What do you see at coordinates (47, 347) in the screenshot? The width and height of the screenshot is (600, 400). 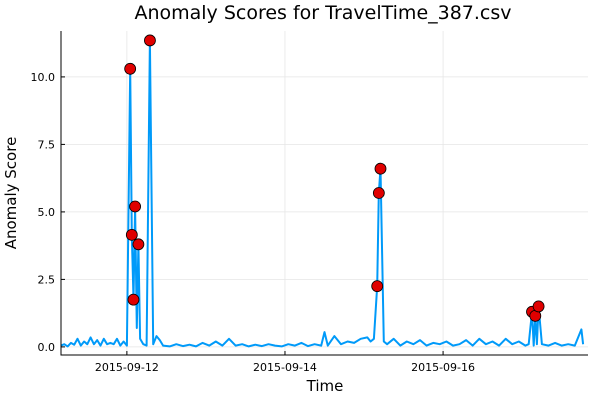 I see `y-tick-label: 0.0` at bounding box center [47, 347].